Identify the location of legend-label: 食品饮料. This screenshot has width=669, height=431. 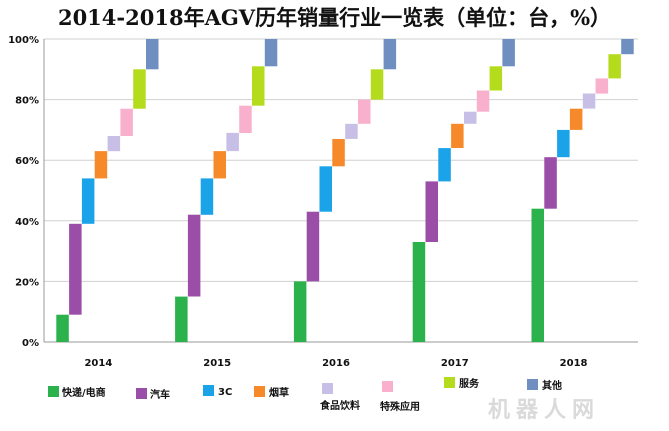
(339, 405).